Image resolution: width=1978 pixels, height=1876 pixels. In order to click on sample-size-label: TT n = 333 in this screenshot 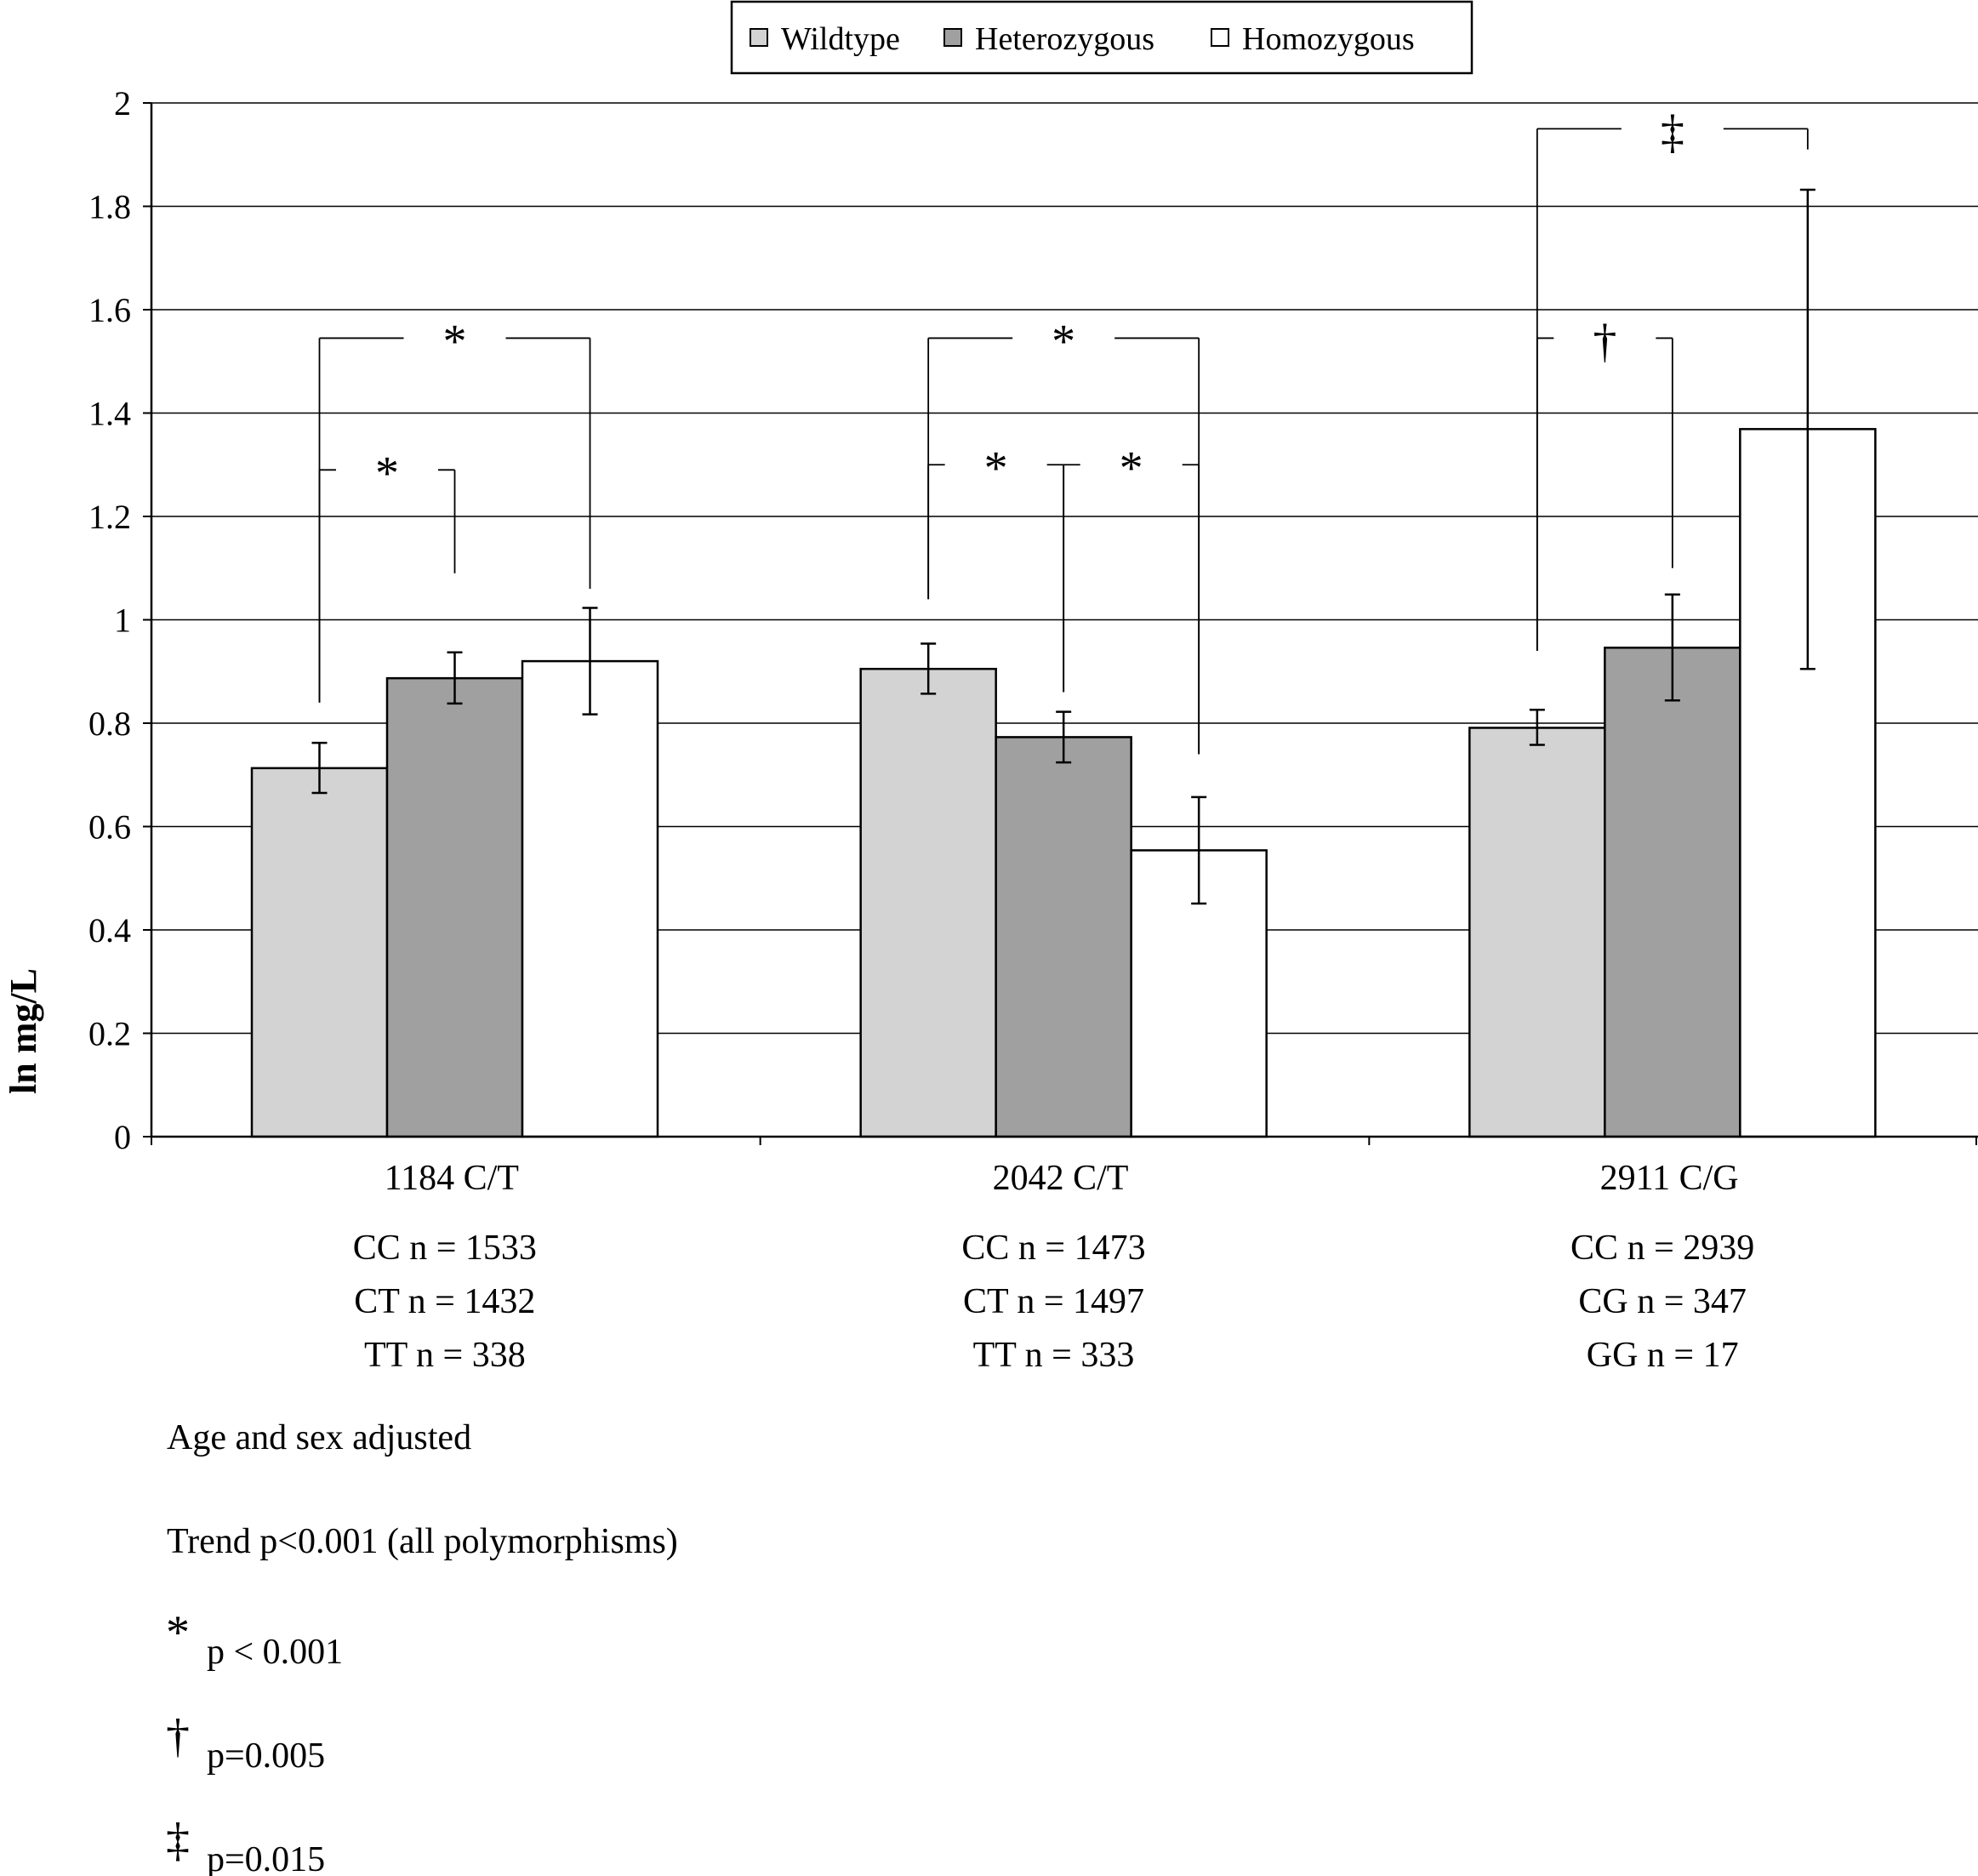, I will do `click(1054, 1355)`.